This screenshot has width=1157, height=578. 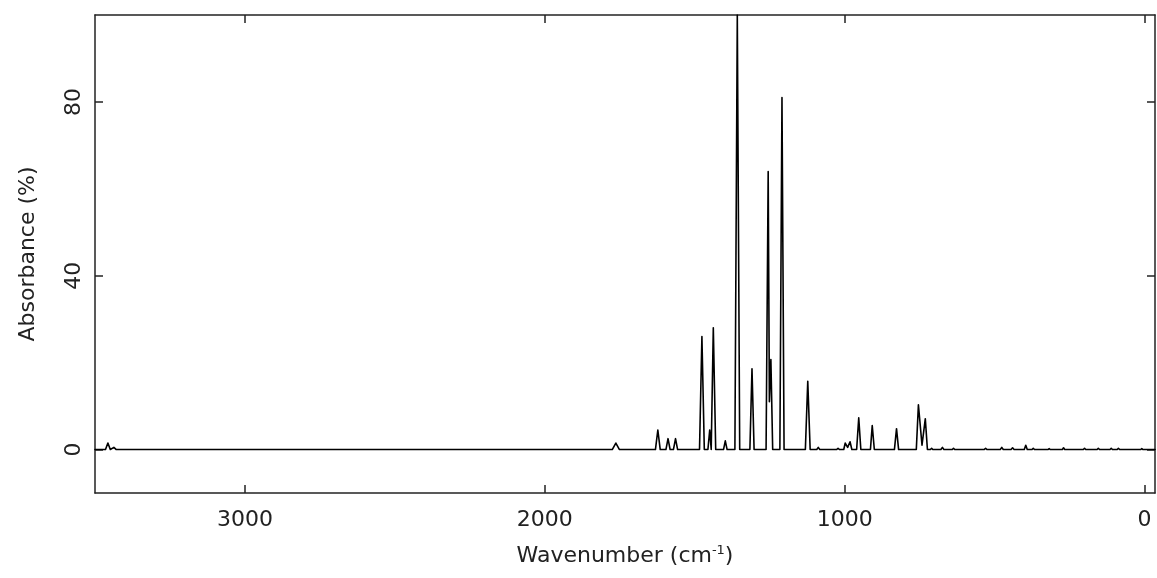 What do you see at coordinates (244, 518) in the screenshot?
I see `x-tick-label: 3000` at bounding box center [244, 518].